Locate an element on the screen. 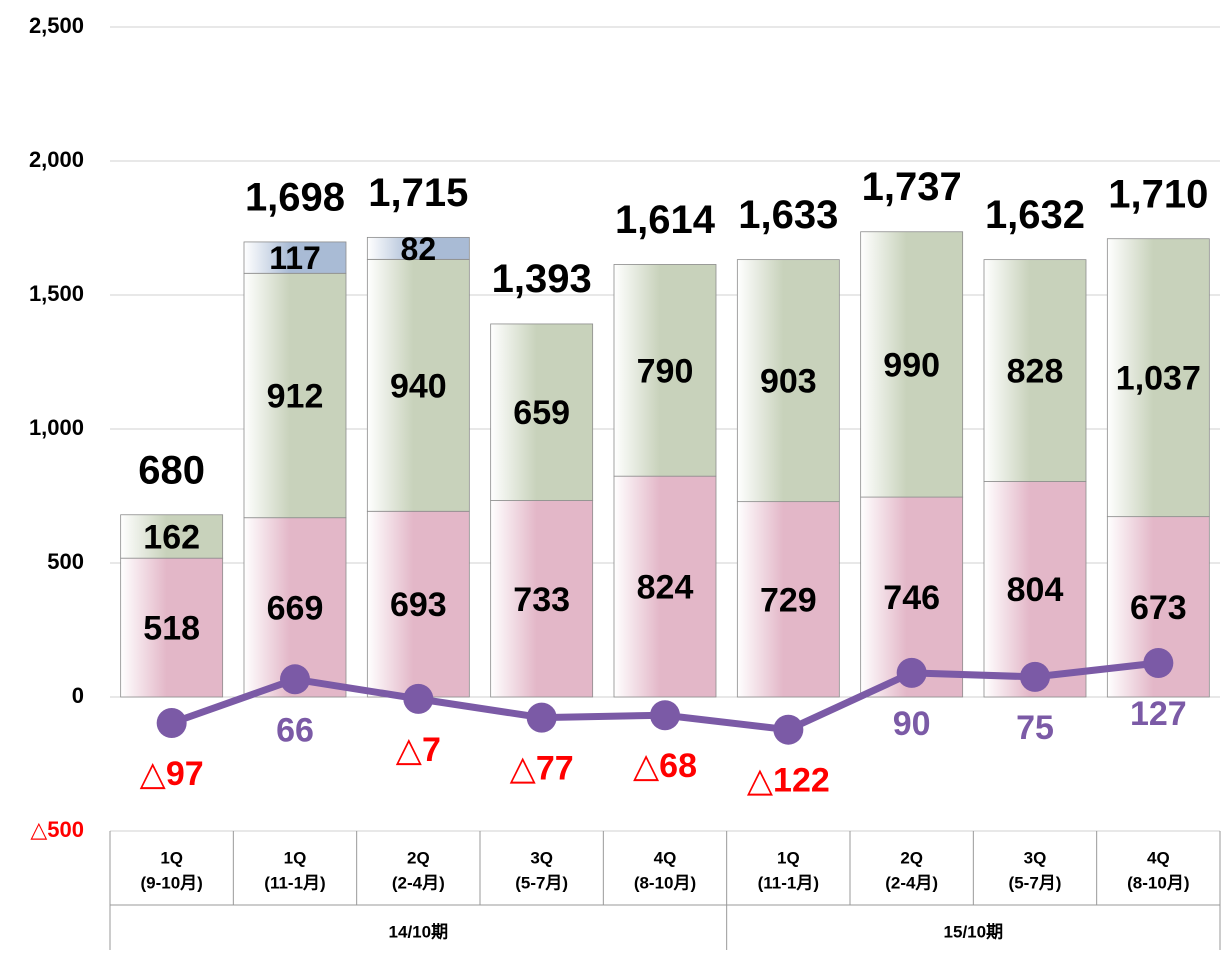  segment-label: 162 is located at coordinates (171, 537).